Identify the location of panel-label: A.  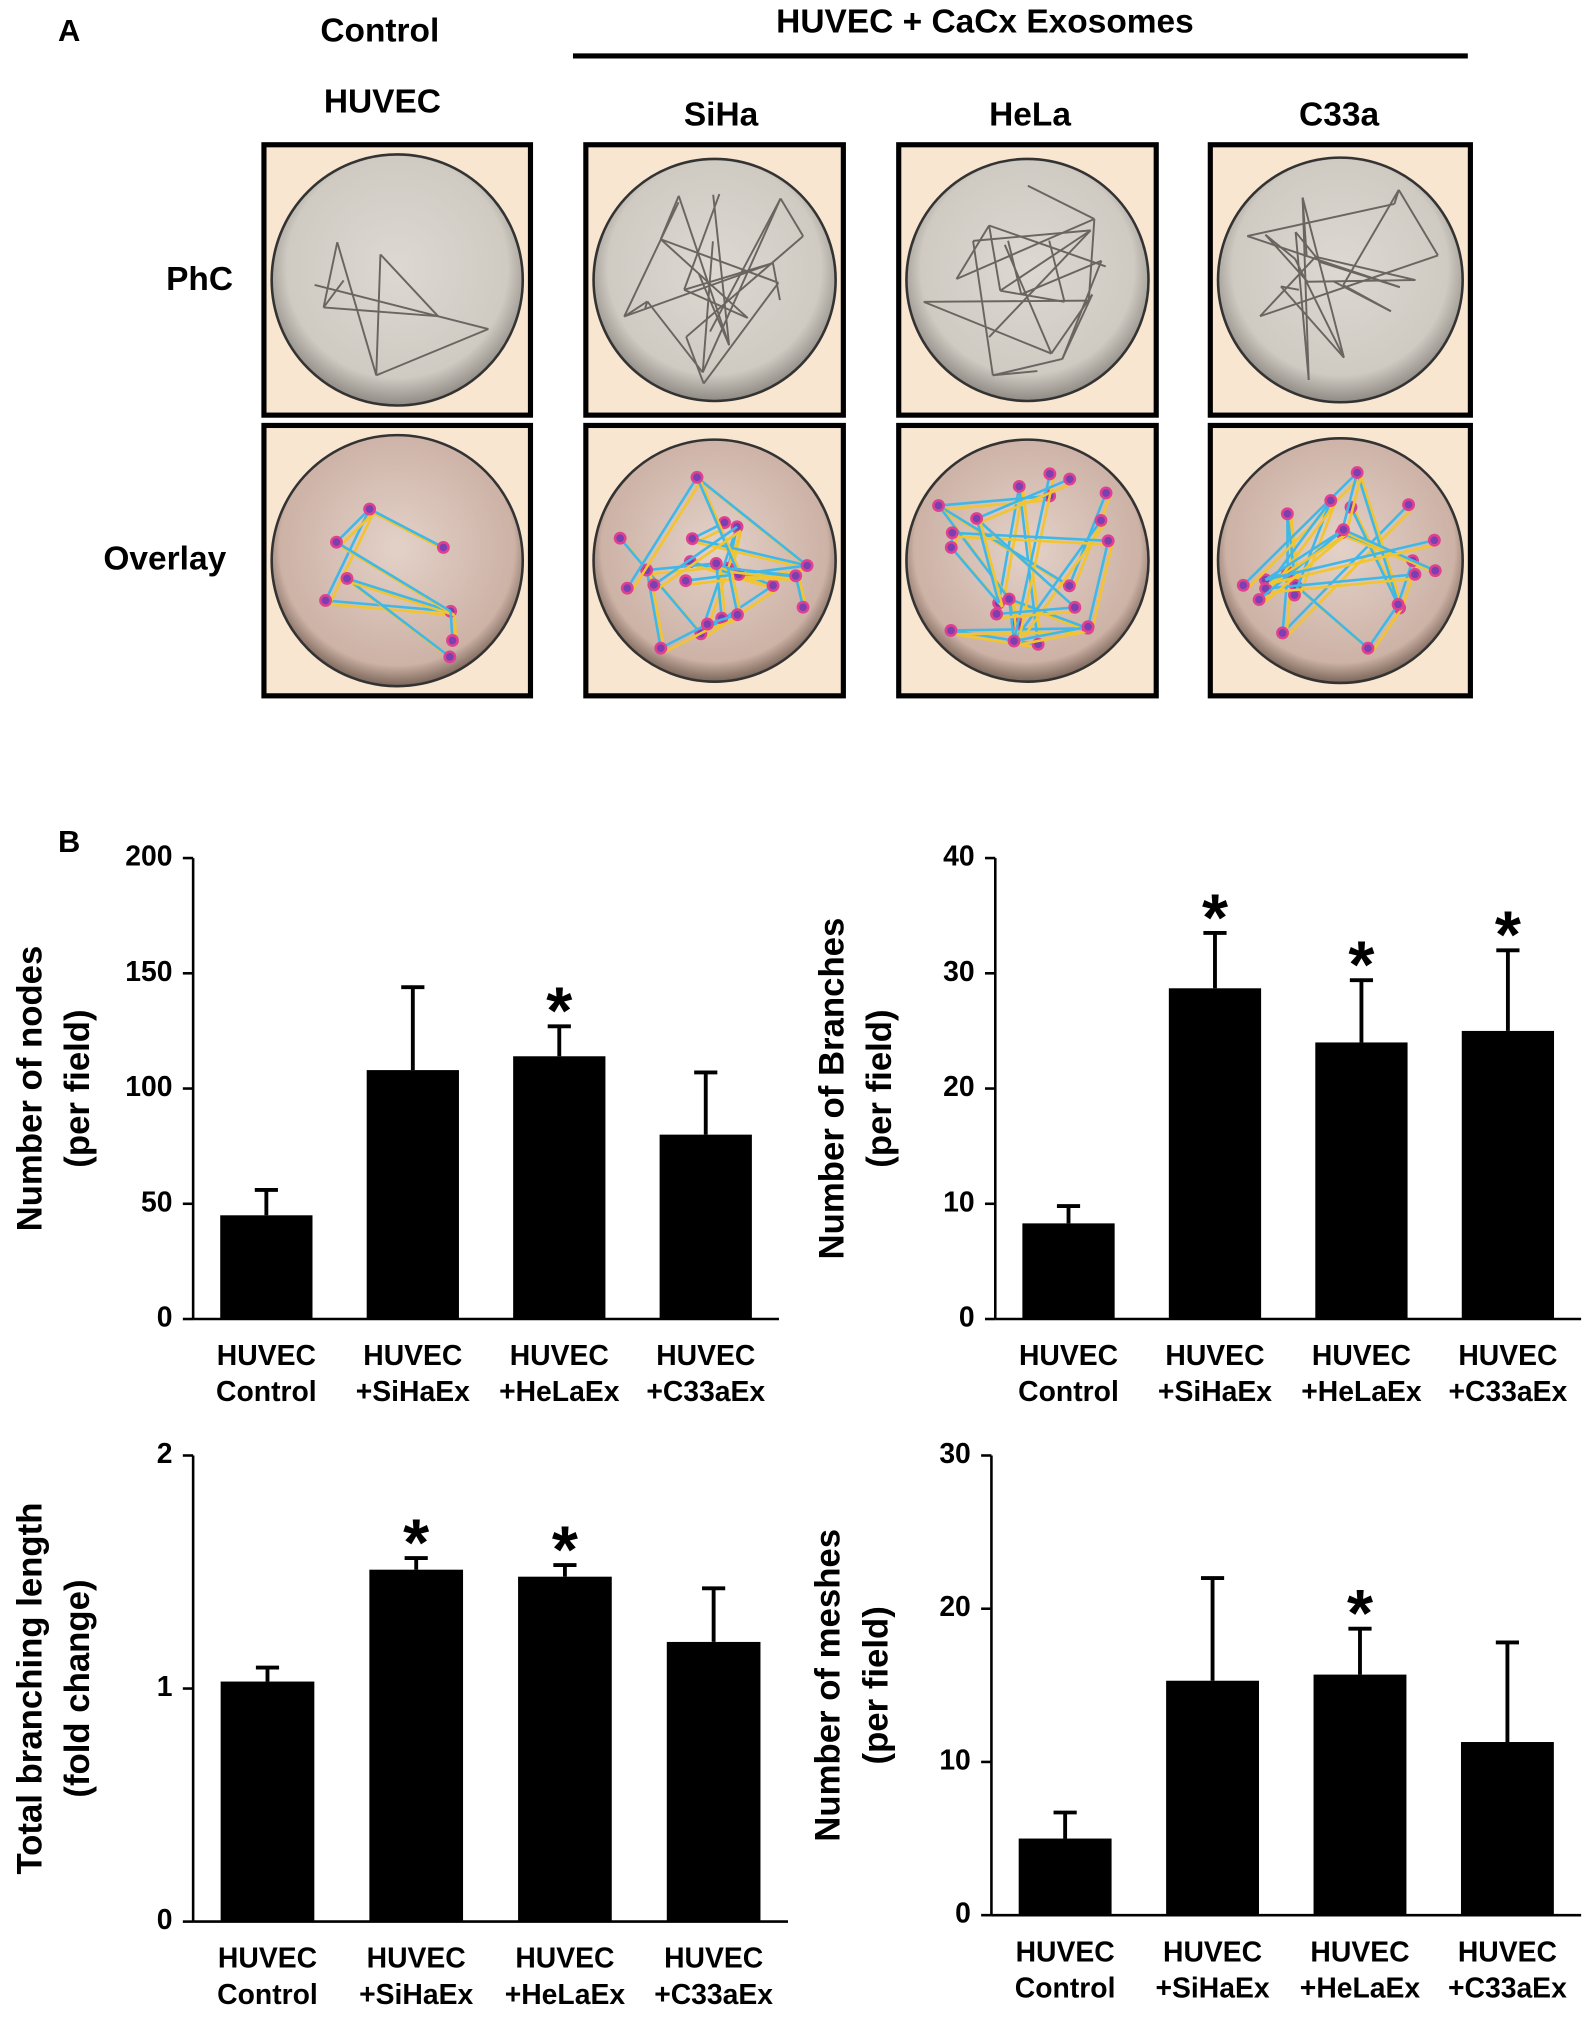
(69, 30).